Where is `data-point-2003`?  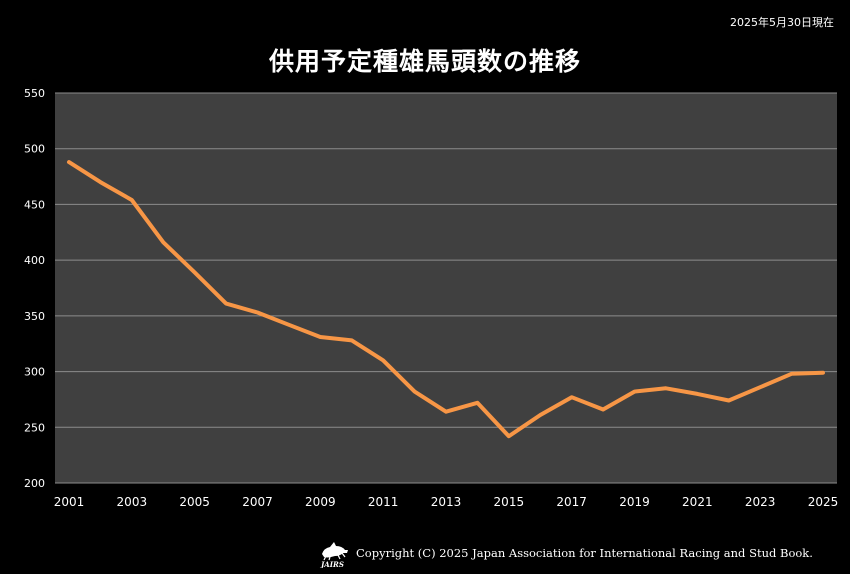 data-point-2003 is located at coordinates (132, 200).